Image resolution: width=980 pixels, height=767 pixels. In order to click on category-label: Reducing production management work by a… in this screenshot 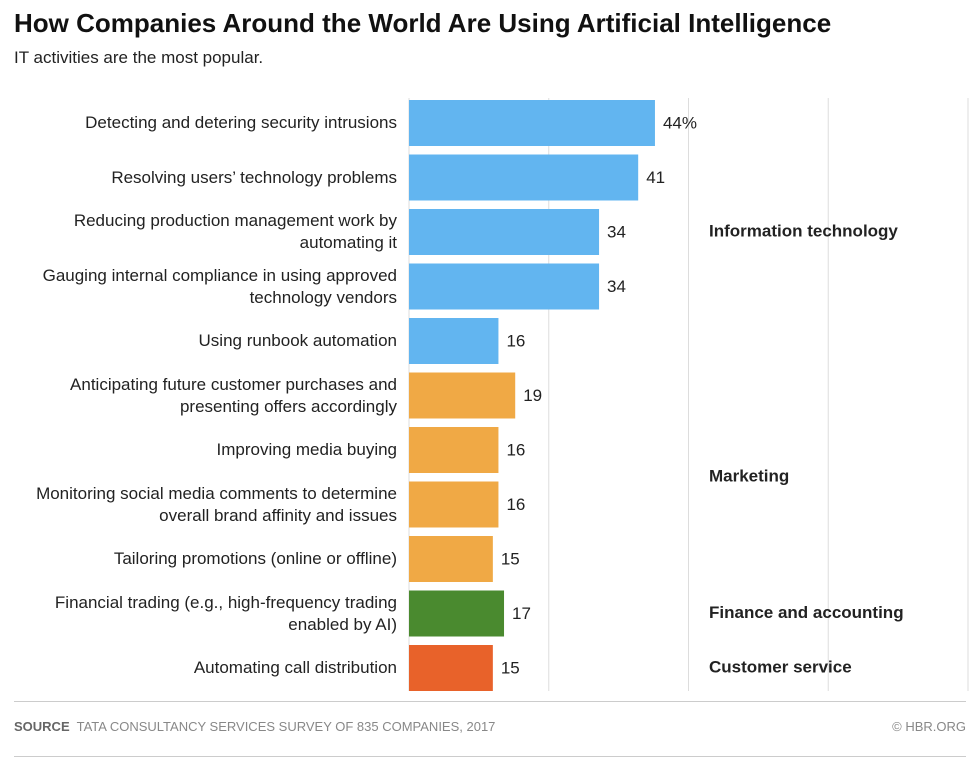, I will do `click(235, 231)`.